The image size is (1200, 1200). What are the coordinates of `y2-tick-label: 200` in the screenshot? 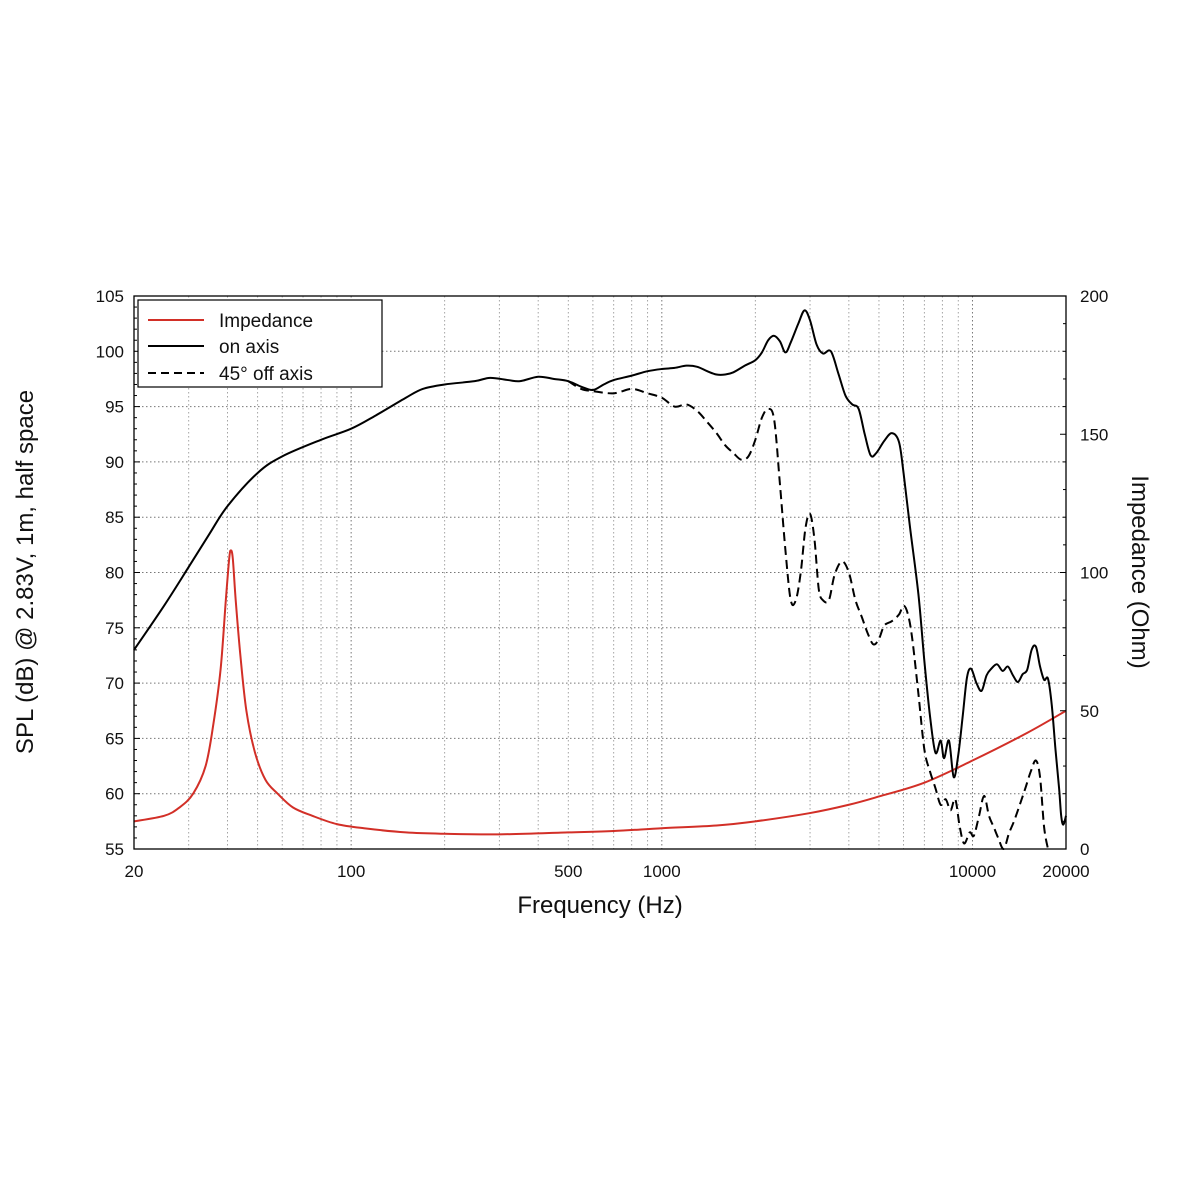 It's located at (1094, 296).